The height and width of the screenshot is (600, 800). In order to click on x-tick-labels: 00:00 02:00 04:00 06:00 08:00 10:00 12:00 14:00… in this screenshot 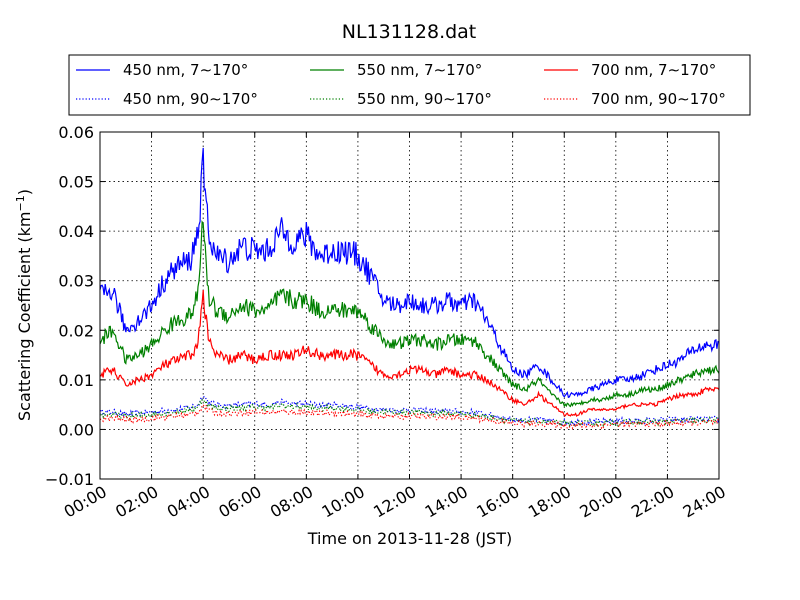, I will do `click(395, 502)`.